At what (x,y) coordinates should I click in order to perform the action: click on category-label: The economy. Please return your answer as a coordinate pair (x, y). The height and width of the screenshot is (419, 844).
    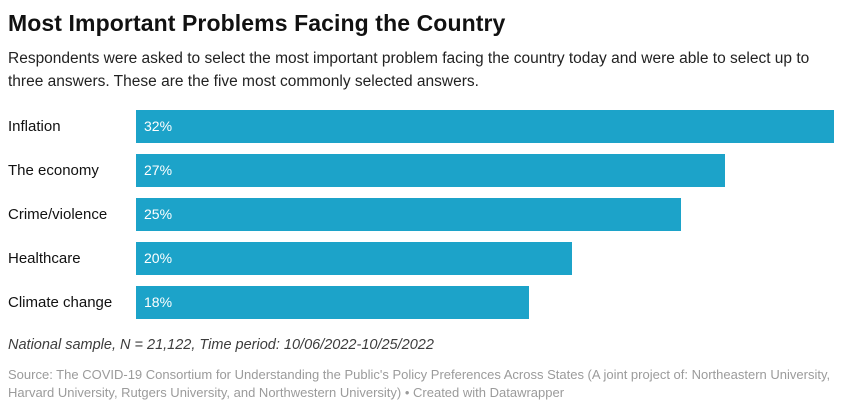
    Looking at the image, I should click on (53, 170).